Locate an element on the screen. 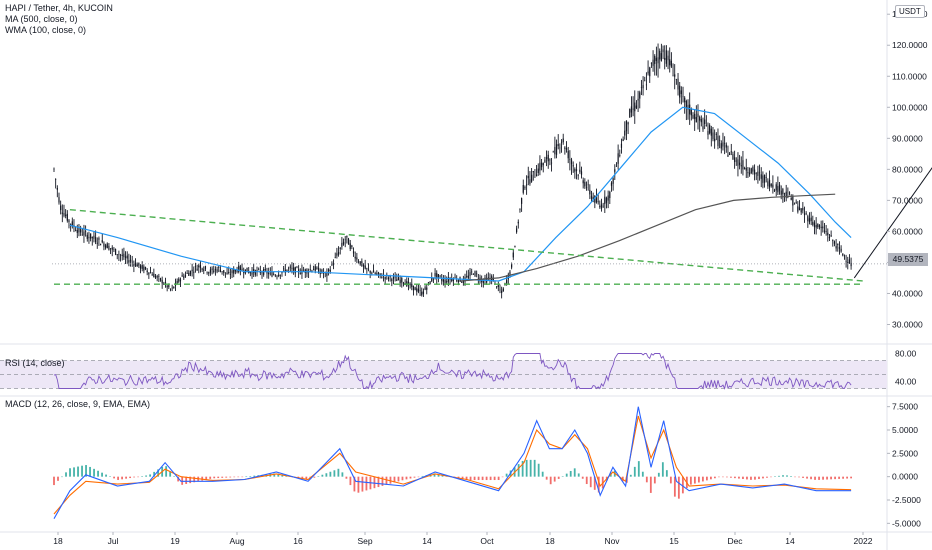  time-tick-label: Nov is located at coordinates (612, 541).